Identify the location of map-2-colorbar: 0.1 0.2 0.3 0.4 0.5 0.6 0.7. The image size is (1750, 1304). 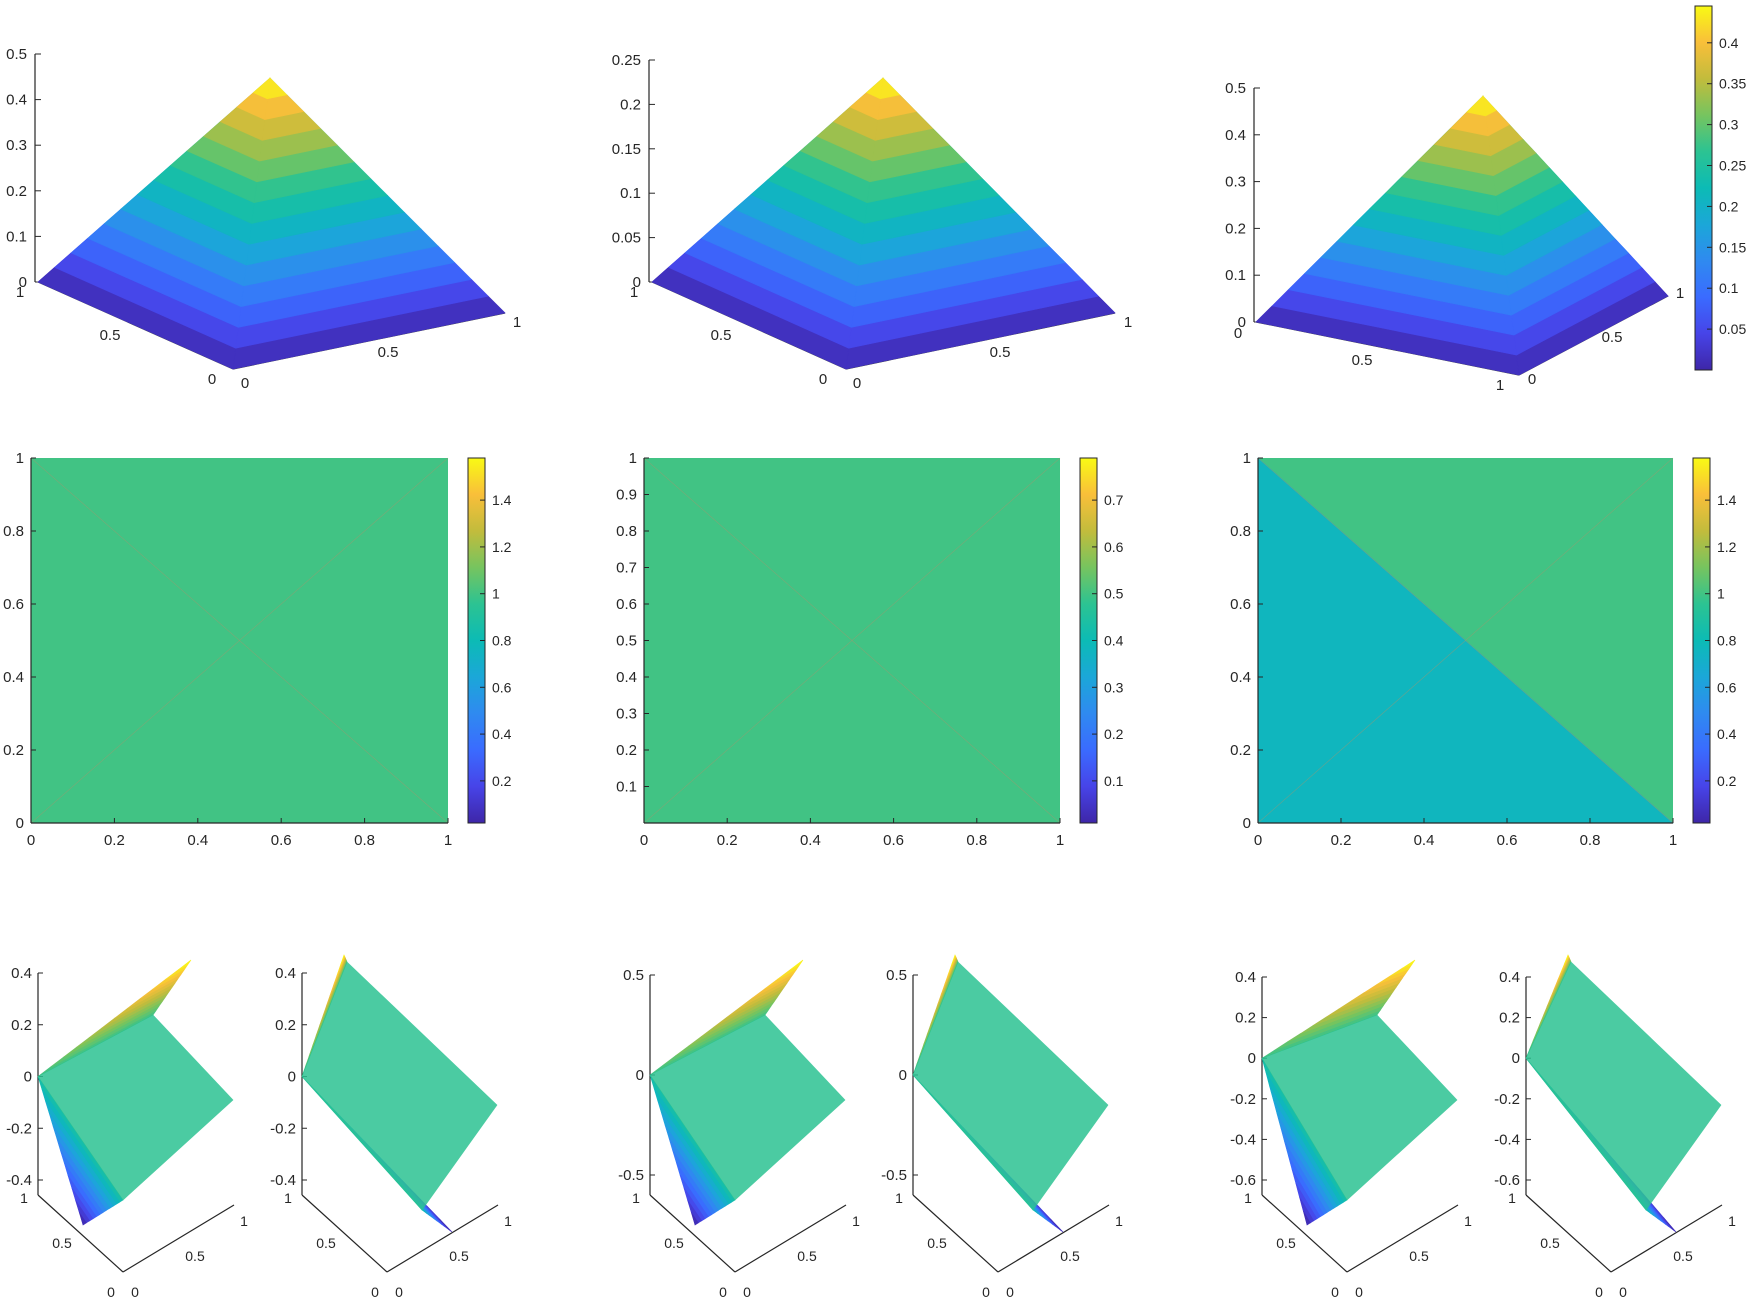
(1101, 640).